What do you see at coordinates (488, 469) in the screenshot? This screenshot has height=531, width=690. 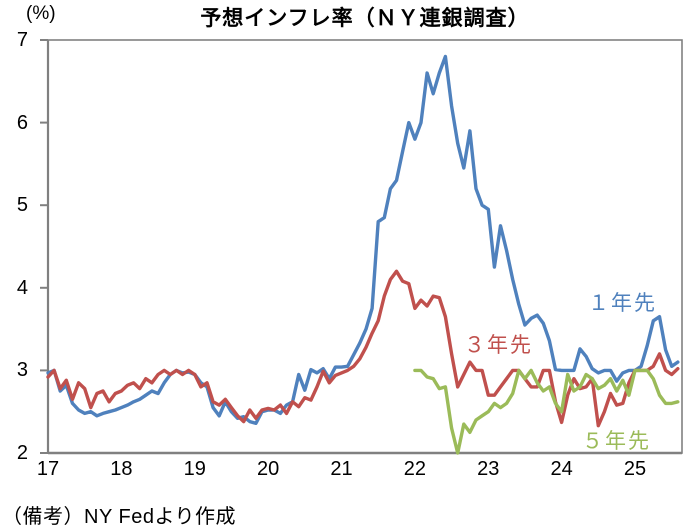 I see `x-tick-label: 23` at bounding box center [488, 469].